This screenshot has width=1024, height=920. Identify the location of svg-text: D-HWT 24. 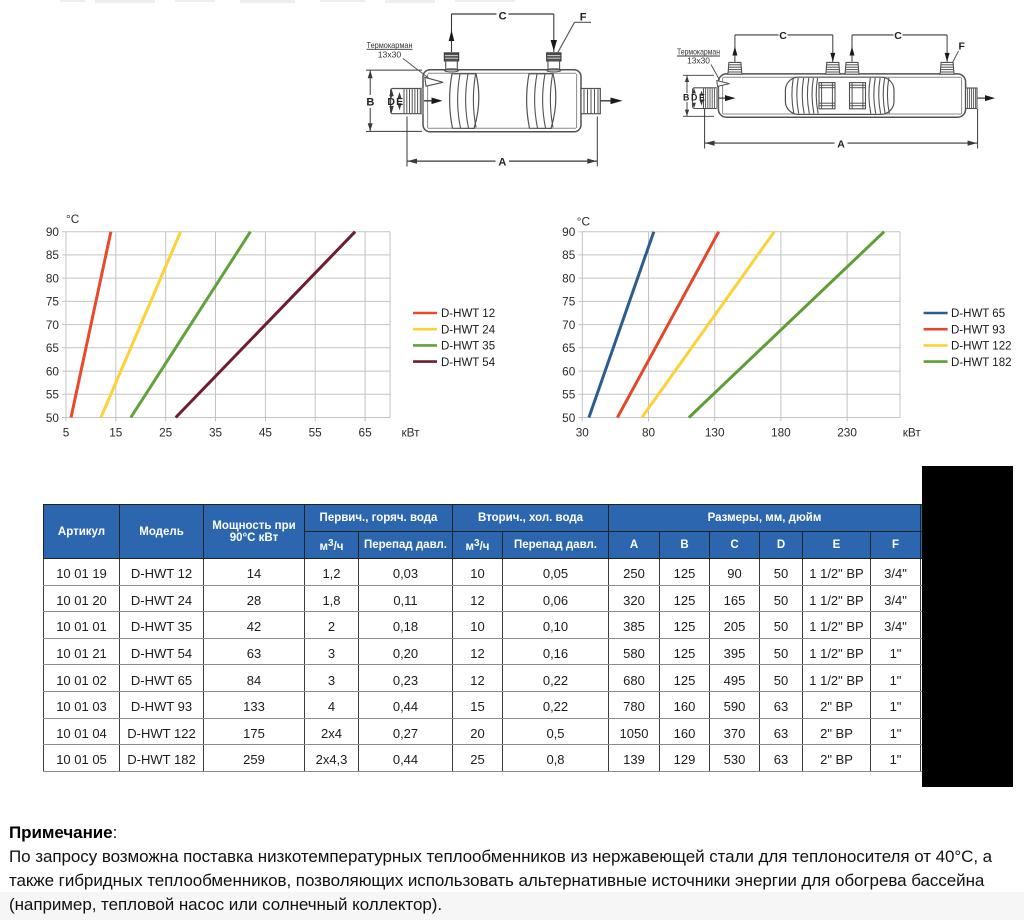
(468, 330).